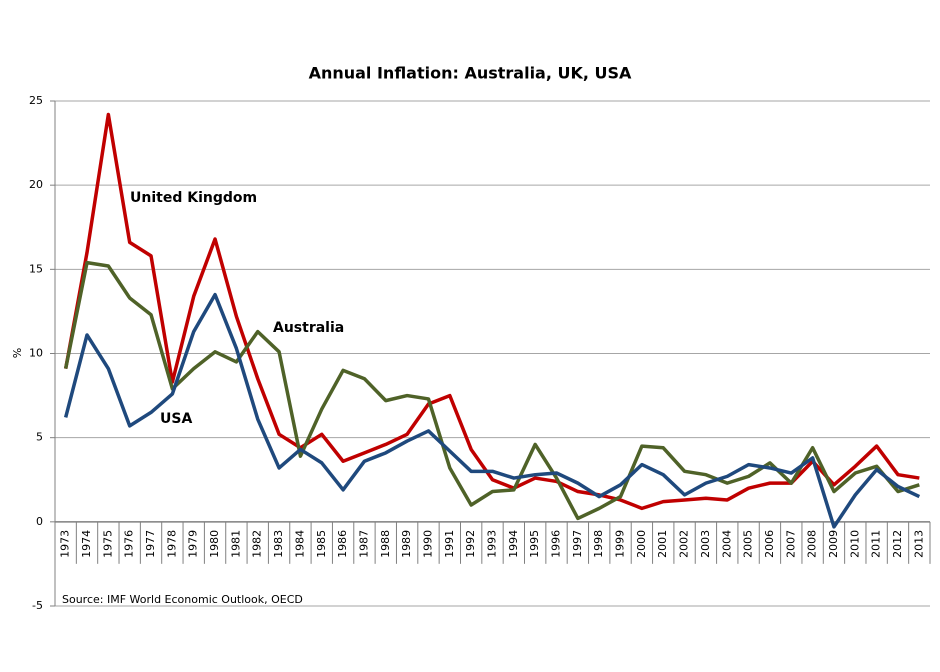 This screenshot has width=940, height=672. I want to click on x-tick-label: 1993, so click(492, 544).